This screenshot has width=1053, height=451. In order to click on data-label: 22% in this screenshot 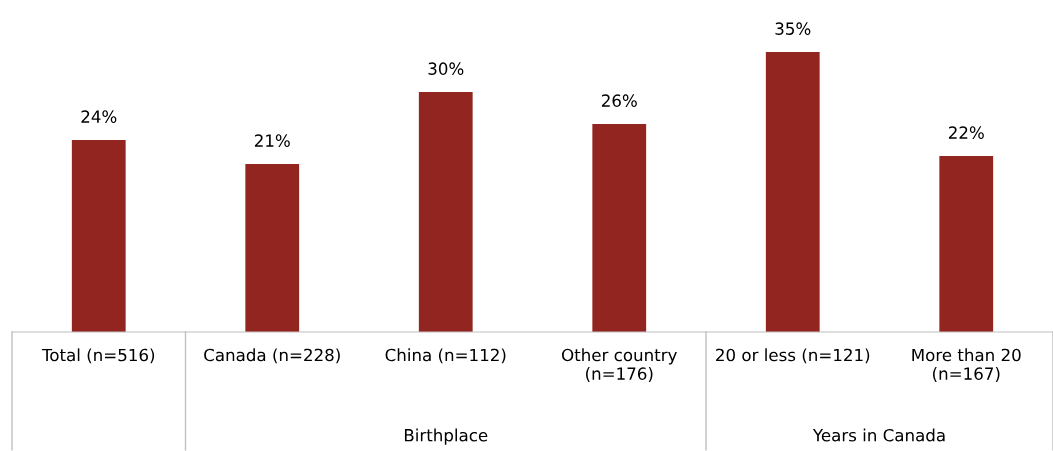, I will do `click(966, 132)`.